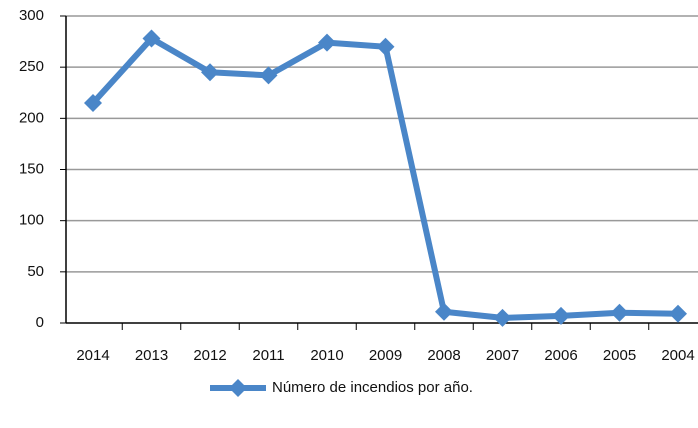 This screenshot has width=698, height=428. What do you see at coordinates (502, 355) in the screenshot?
I see `x-tick-label: 2007` at bounding box center [502, 355].